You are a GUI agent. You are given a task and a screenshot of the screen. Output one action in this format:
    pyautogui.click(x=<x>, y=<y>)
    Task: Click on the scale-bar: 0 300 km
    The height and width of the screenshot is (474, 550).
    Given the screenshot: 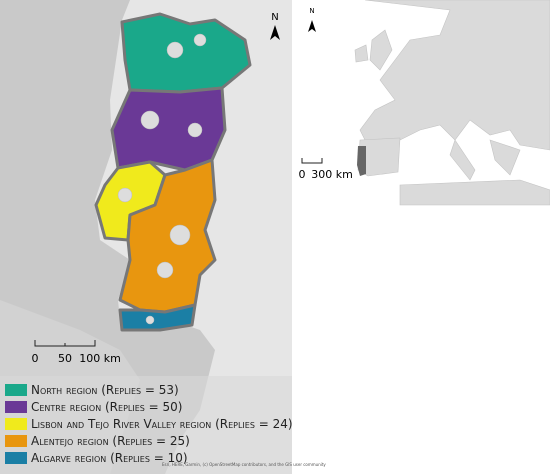 What is the action you would take?
    pyautogui.click(x=326, y=169)
    